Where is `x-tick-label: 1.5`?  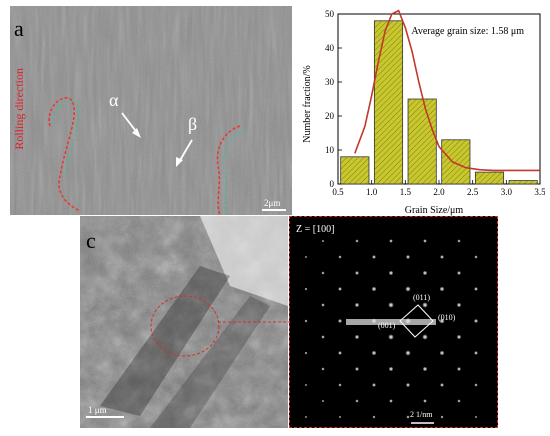 x-tick-label: 1.5 is located at coordinates (406, 192).